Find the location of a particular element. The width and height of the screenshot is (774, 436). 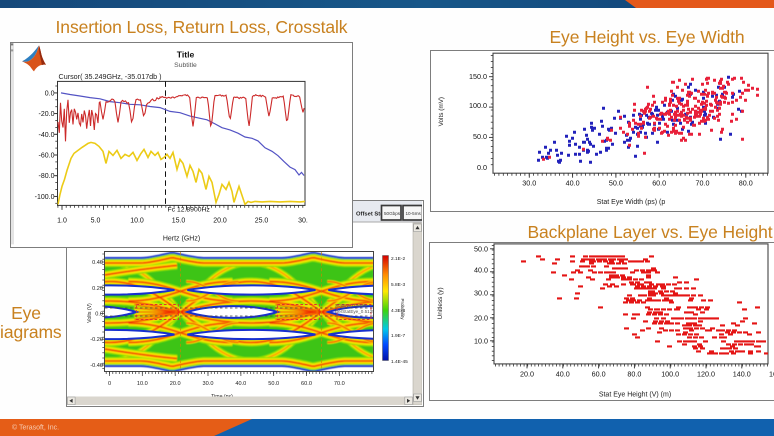

svg-text: Stat Eye Height (V) (m) is located at coordinates (635, 394).